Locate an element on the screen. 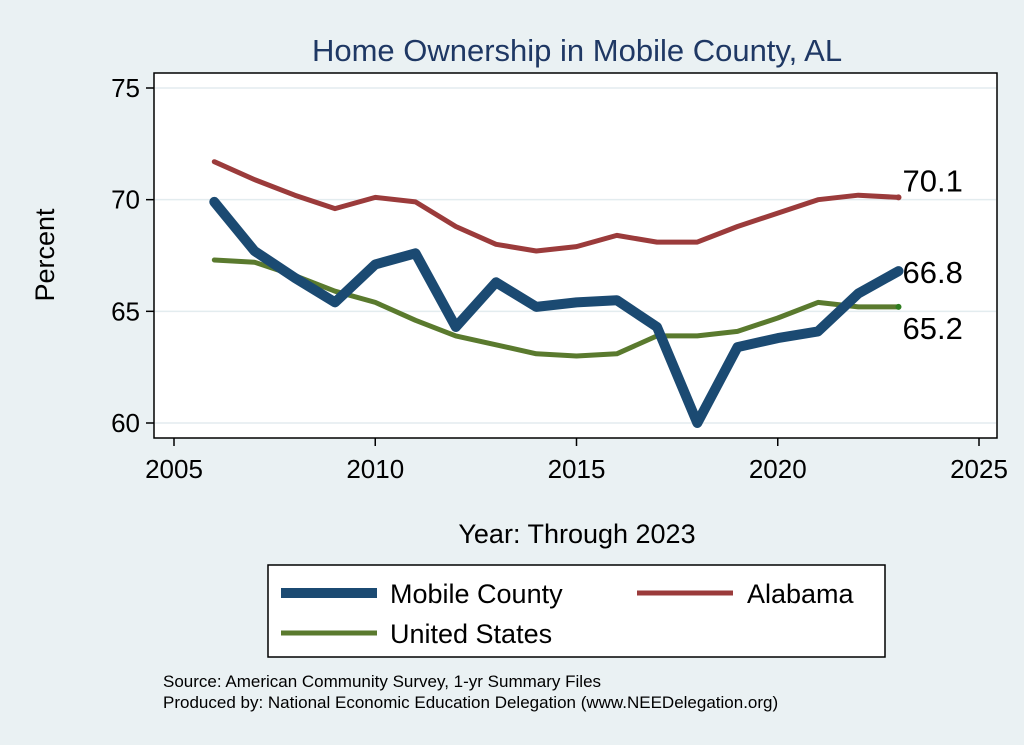 The height and width of the screenshot is (745, 1024). series-line-alabama is located at coordinates (556, 206).